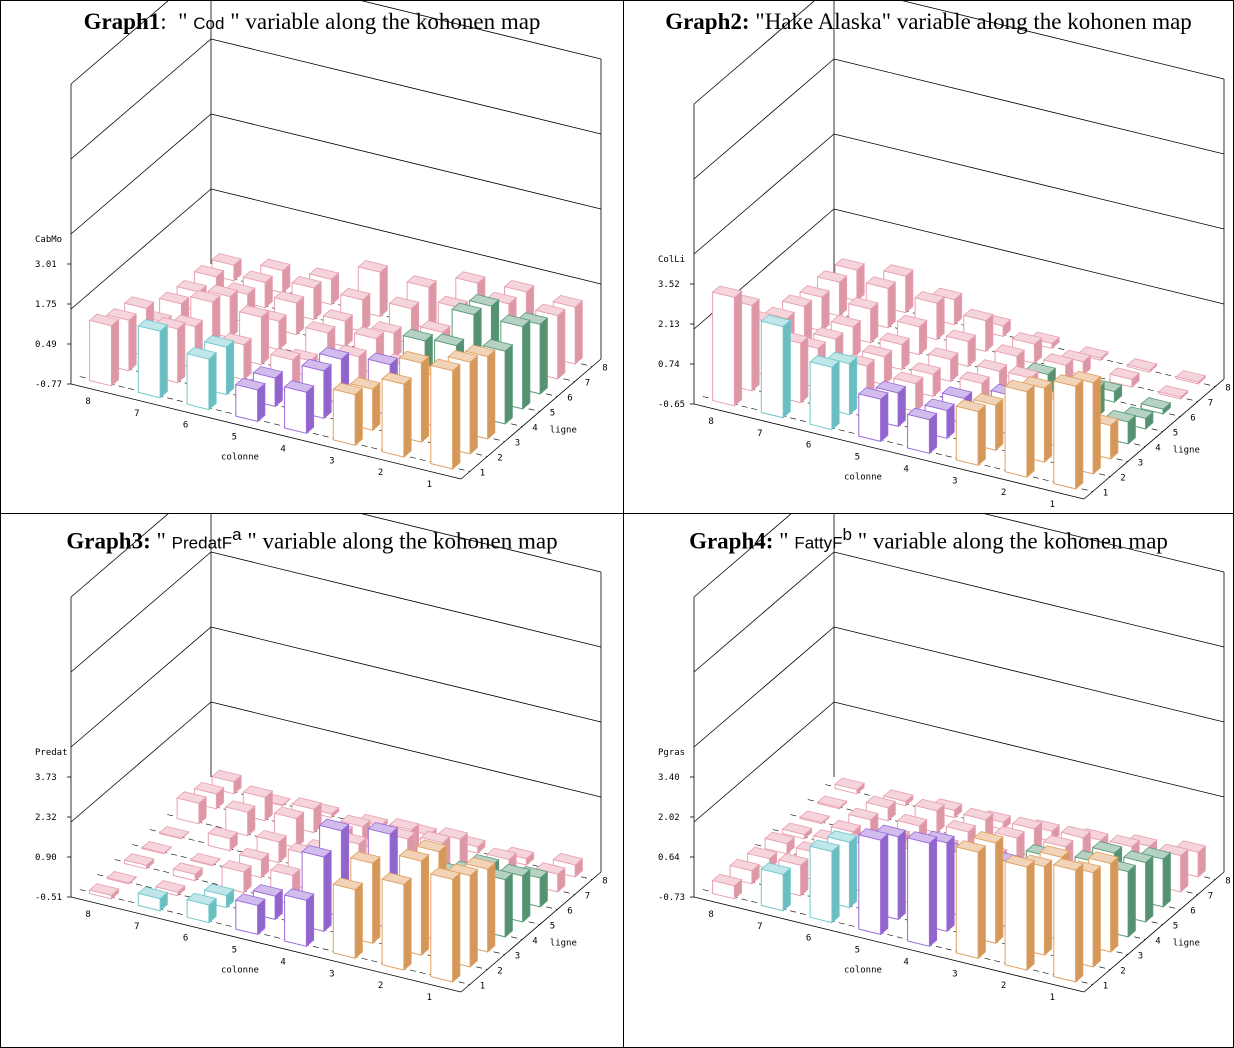 The height and width of the screenshot is (1048, 1234). Describe the element at coordinates (1140, 464) in the screenshot. I see `ligne-tick-label: 3` at that location.